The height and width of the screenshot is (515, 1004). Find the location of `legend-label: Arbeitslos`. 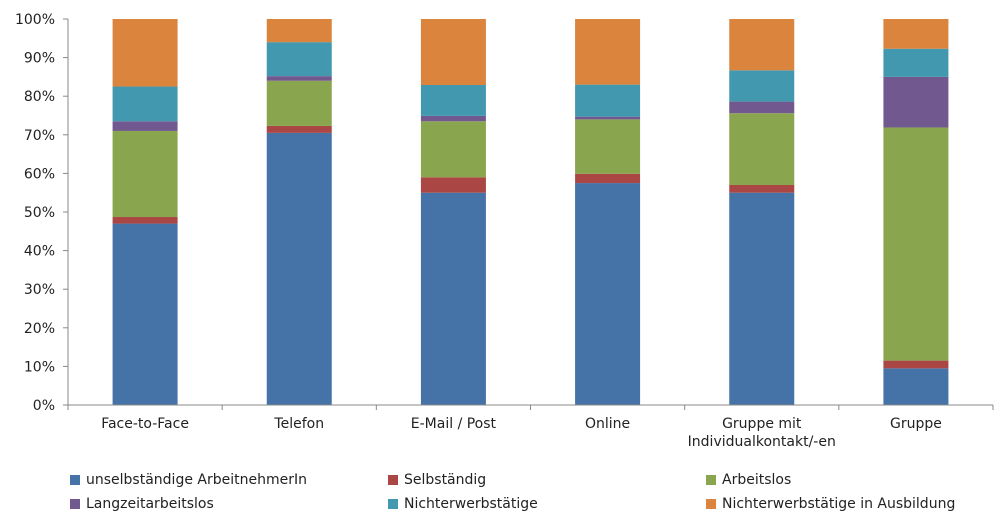

legend-label: Arbeitslos is located at coordinates (757, 480).